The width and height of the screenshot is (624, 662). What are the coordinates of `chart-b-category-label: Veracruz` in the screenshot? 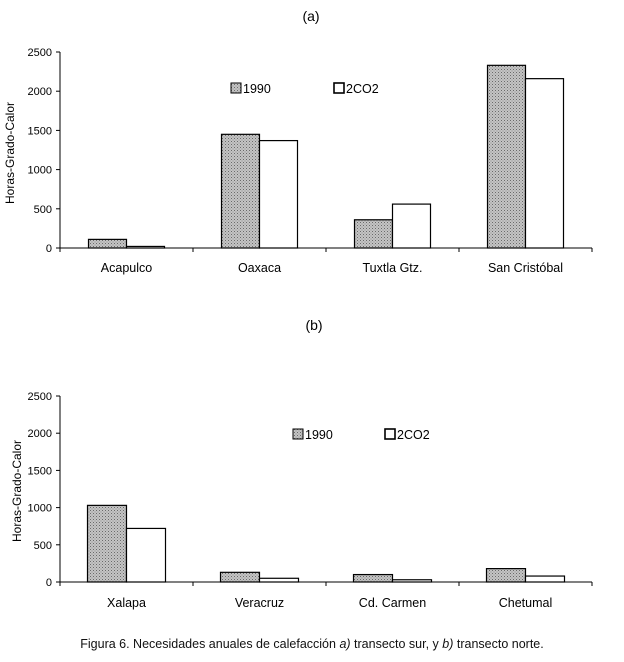 It's located at (259, 603).